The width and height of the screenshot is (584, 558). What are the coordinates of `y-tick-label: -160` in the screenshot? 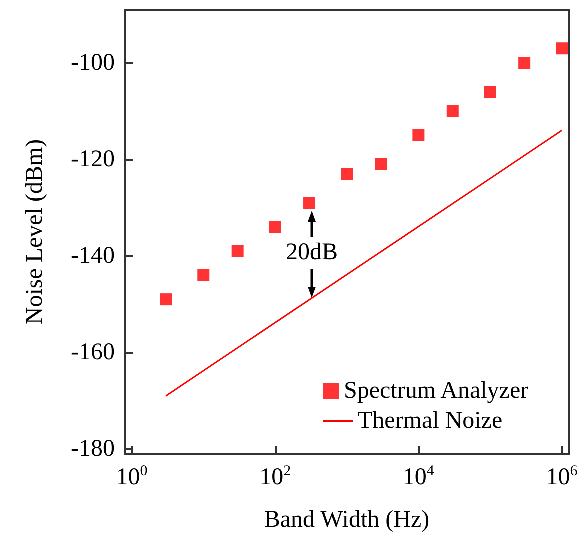 It's located at (93, 353).